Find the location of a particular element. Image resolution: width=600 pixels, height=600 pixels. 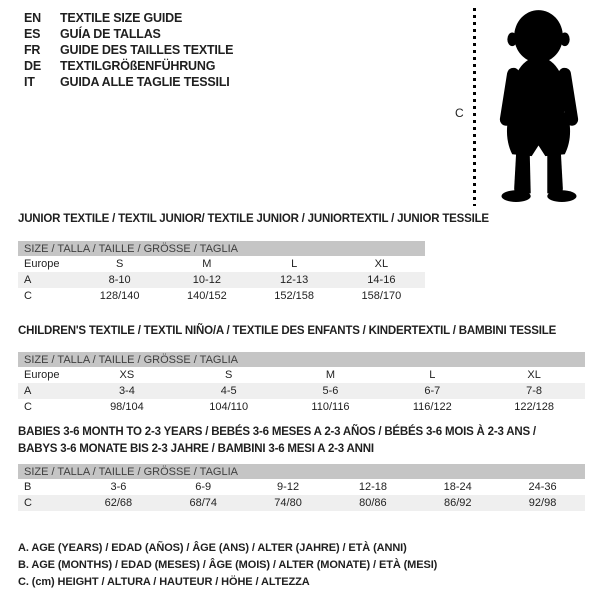

size-cell: 128/140 is located at coordinates (119, 296).